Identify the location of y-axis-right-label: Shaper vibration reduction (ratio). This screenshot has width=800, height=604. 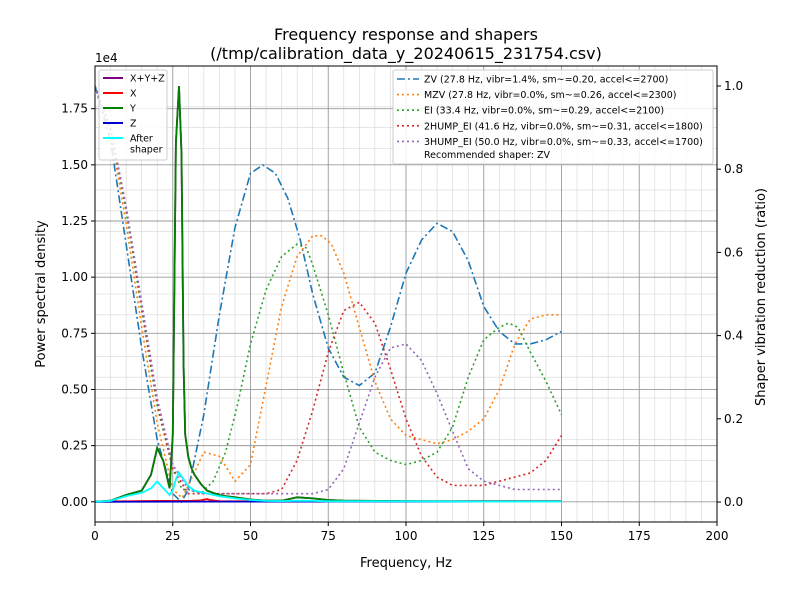
(761, 297).